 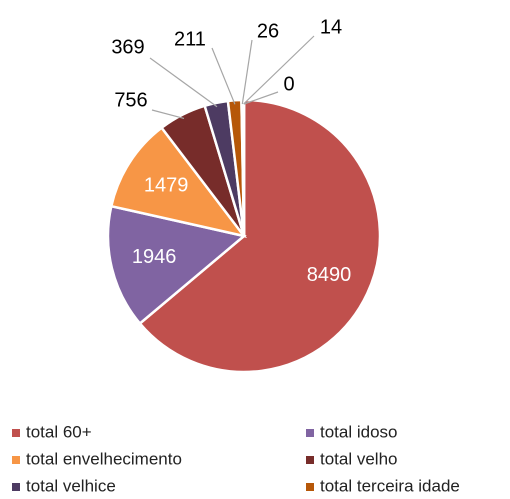 What do you see at coordinates (59, 431) in the screenshot?
I see `legend-label: total 60+` at bounding box center [59, 431].